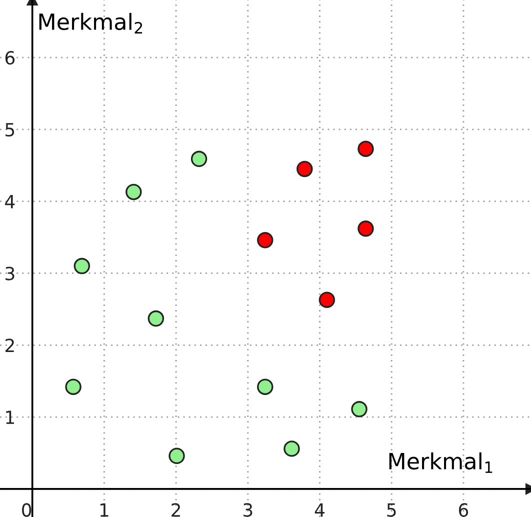 The width and height of the screenshot is (531, 517). Describe the element at coordinates (10, 57) in the screenshot. I see `y-tick-label: 6` at that location.